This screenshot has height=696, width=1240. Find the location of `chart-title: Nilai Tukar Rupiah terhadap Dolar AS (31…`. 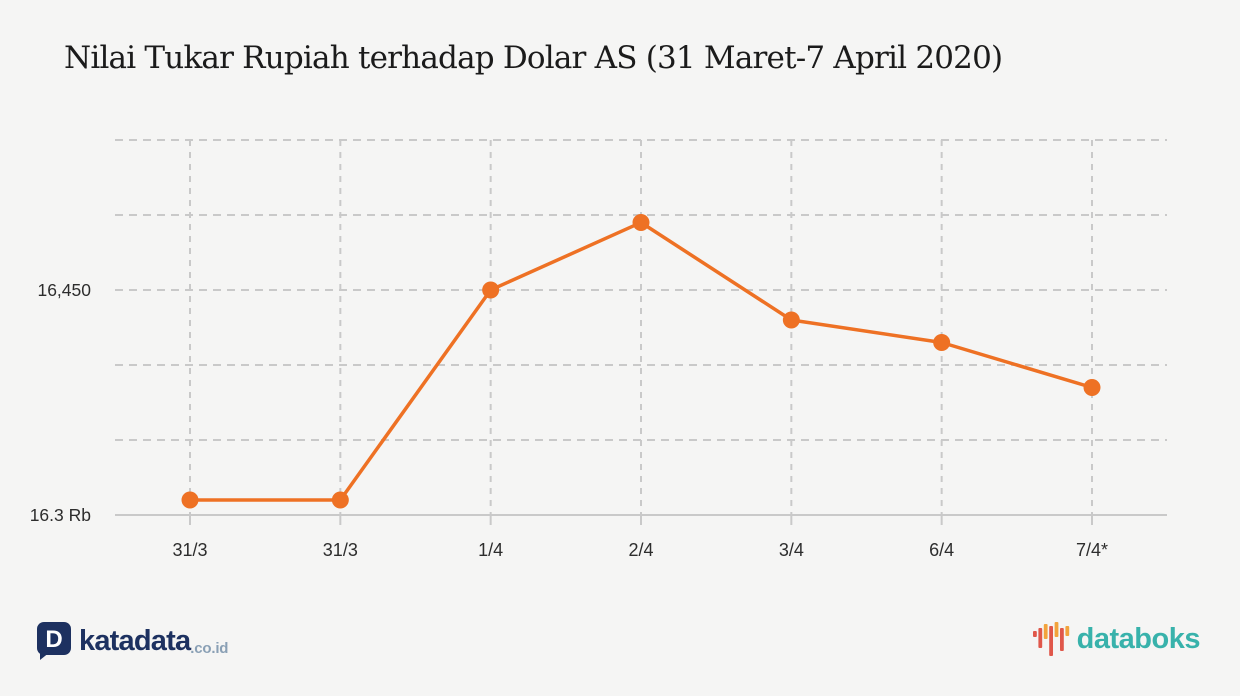

chart-title: Nilai Tukar Rupiah terhadap Dolar AS (31… is located at coordinates (533, 58).